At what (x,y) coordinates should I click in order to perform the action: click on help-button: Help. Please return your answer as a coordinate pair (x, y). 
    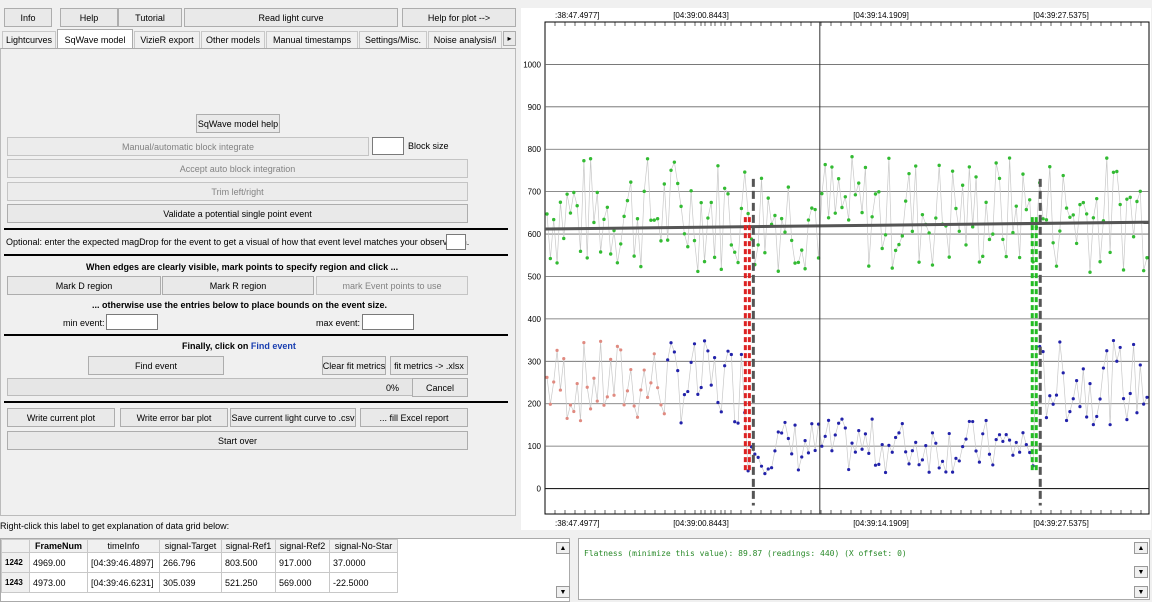
    Looking at the image, I should click on (89, 17).